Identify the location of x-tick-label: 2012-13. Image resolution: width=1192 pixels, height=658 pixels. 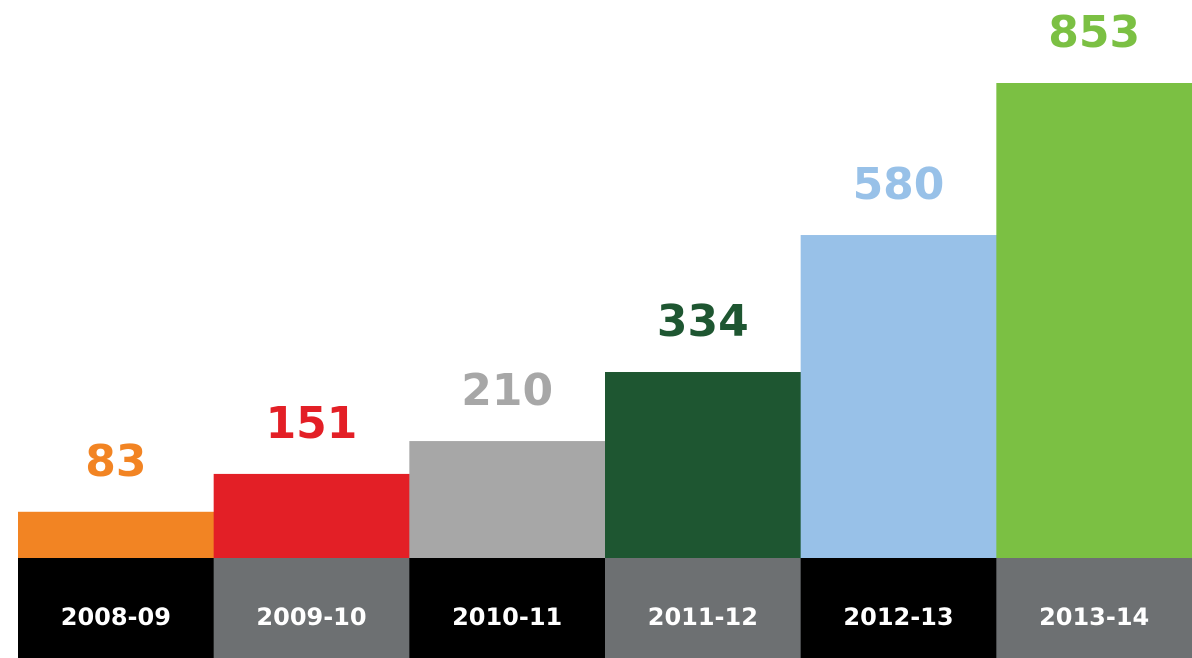
(898, 617).